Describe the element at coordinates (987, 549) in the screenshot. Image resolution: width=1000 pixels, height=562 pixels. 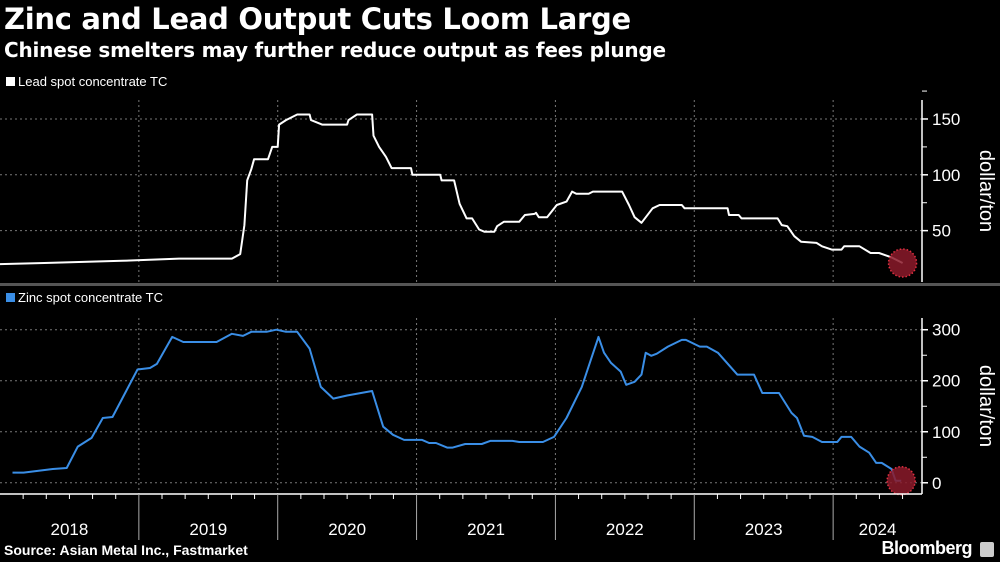
I see `bloomberg-chart-icon` at that location.